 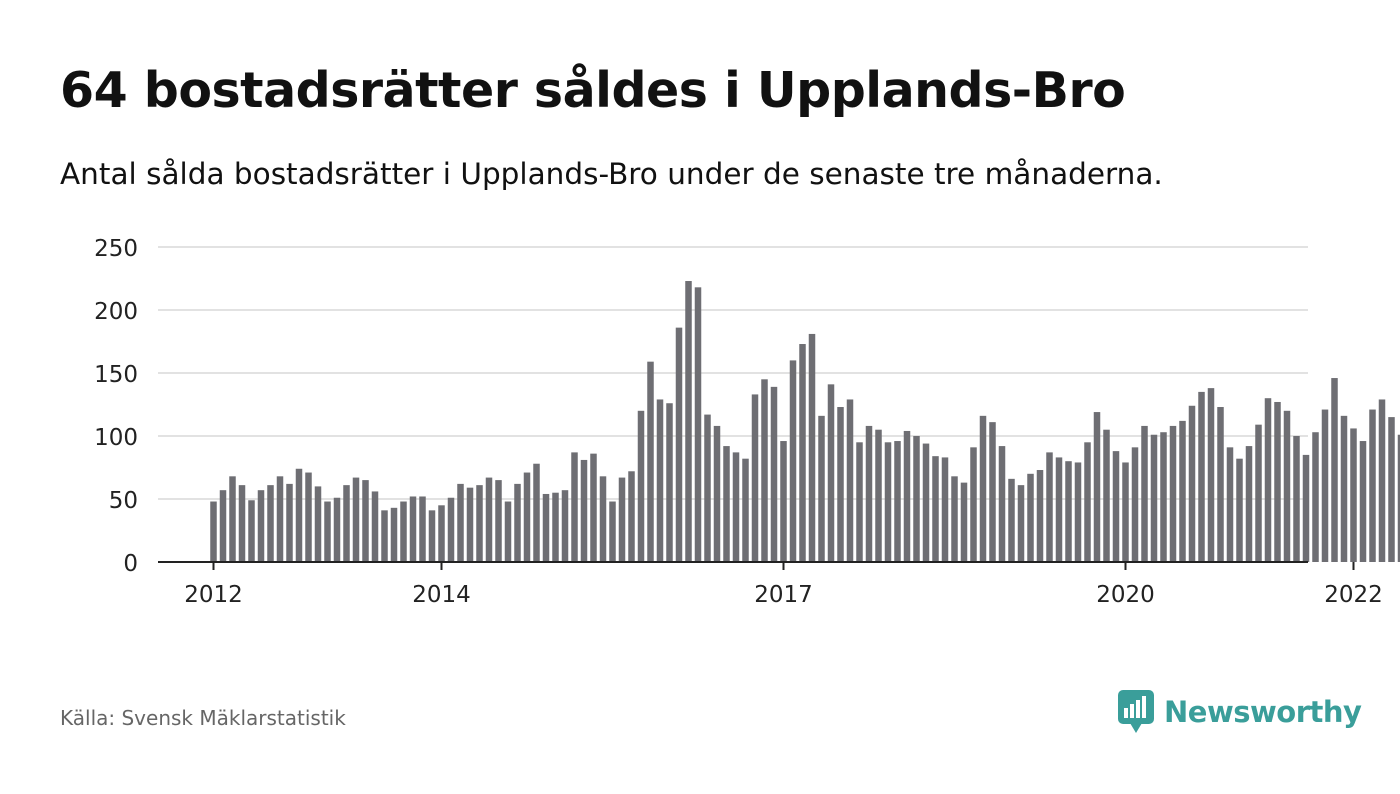 I want to click on x-tick-label: 2017, so click(x=783, y=595).